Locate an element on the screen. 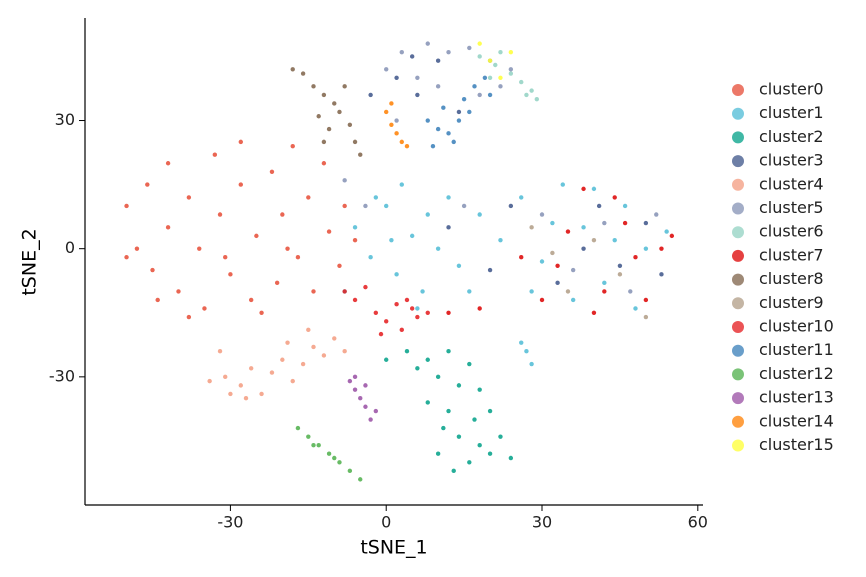 This screenshot has height=577, width=866. legend-label: cluster6 is located at coordinates (791, 231).